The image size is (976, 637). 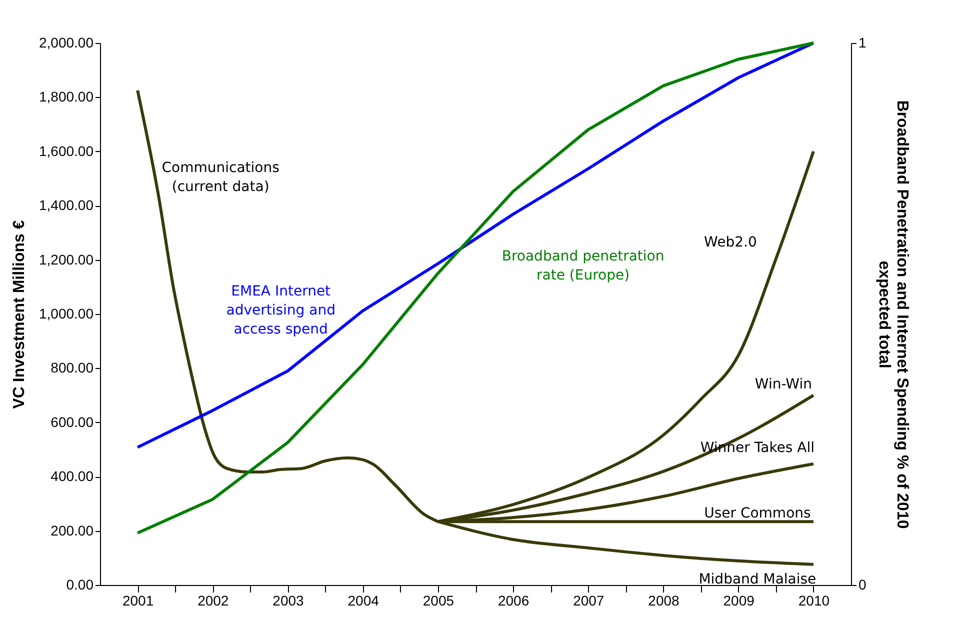 What do you see at coordinates (19, 314) in the screenshot?
I see `y-axis-title: VC Investment Millions €` at bounding box center [19, 314].